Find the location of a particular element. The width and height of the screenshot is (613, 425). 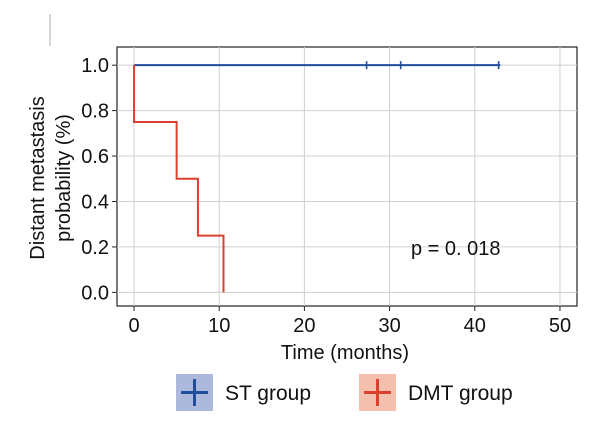

x-tick-label-5: 50 is located at coordinates (560, 326).